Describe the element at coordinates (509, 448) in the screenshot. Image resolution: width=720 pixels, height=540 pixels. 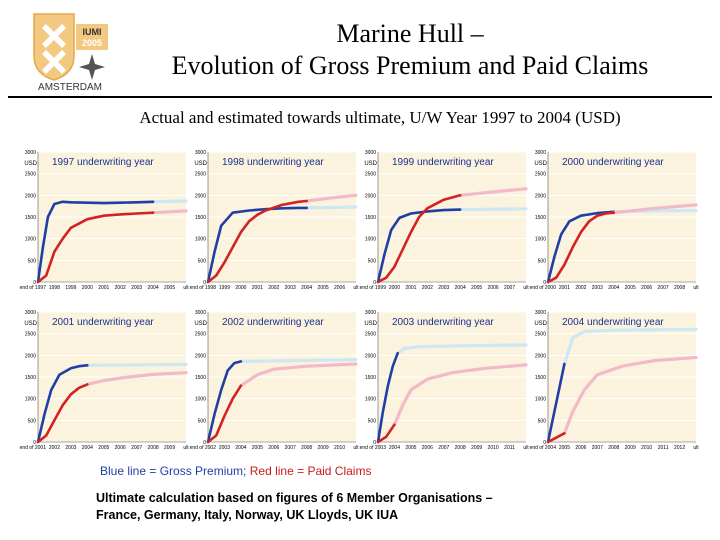
I see `x-tick-label: 2011` at that location.